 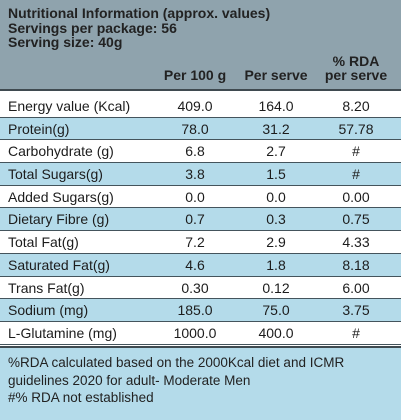 What do you see at coordinates (276, 264) in the screenshot?
I see `value-per-serve: 1.8` at bounding box center [276, 264].